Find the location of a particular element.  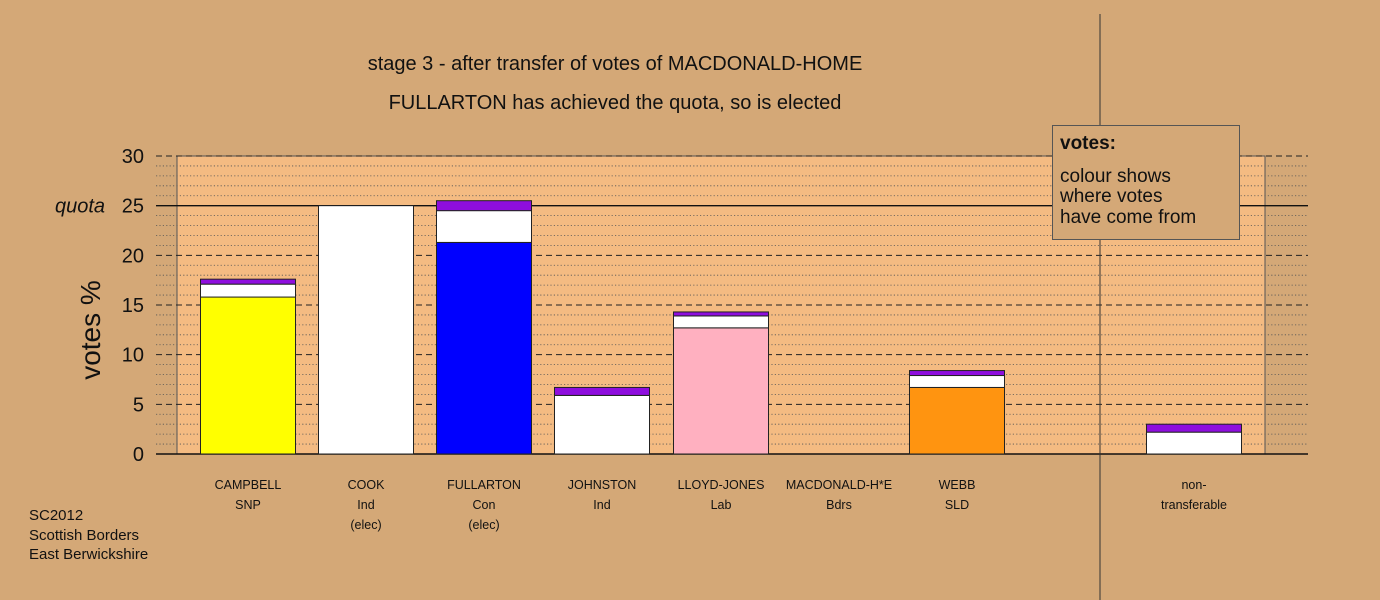

x-tick-label: JOHNSTON is located at coordinates (602, 485).